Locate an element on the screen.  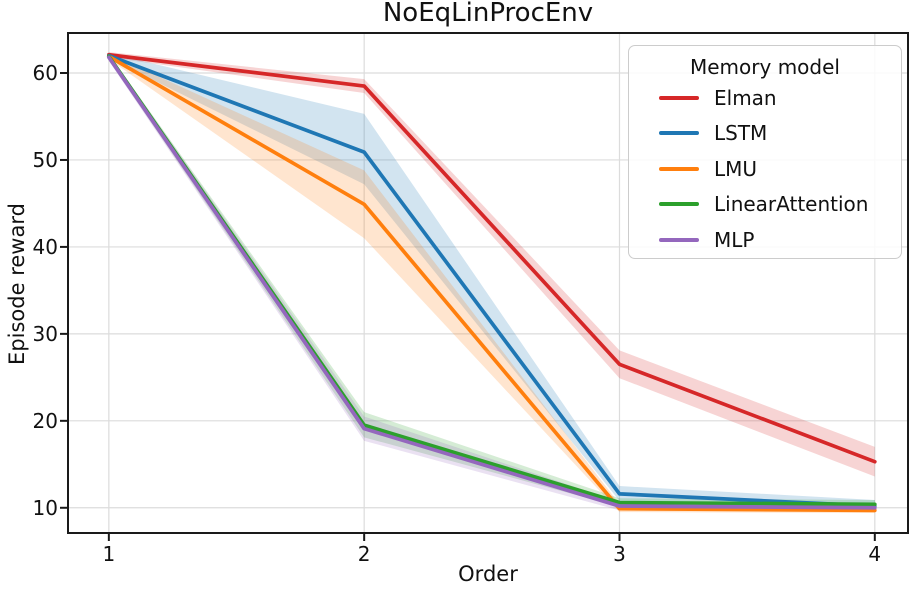
y-tick-label: 10 is located at coordinates (45, 507).